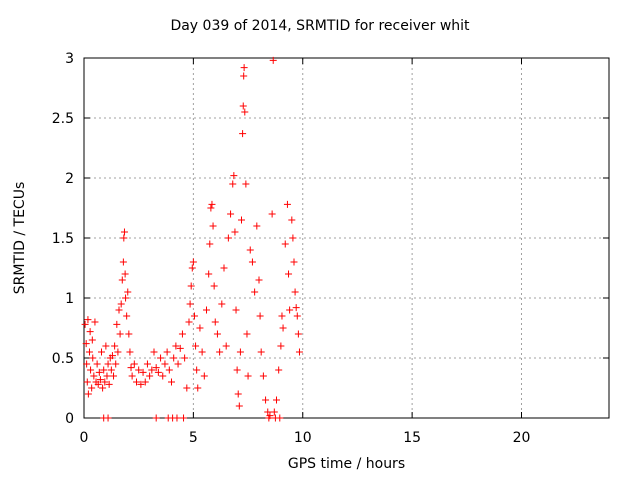  Describe the element at coordinates (63, 239) in the screenshot. I see `y-tick-label: 1.5` at that location.